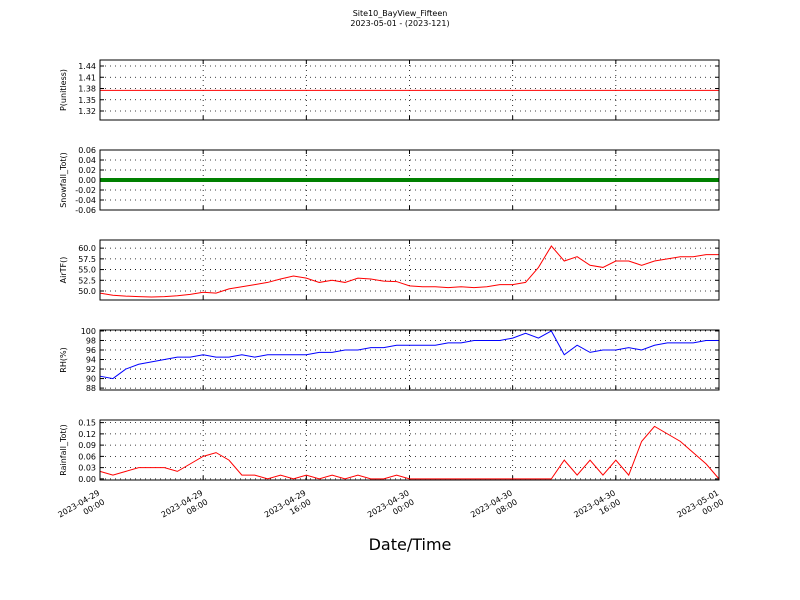 The image size is (800, 600). What do you see at coordinates (91, 388) in the screenshot?
I see `y-tick-label: 88` at bounding box center [91, 388].